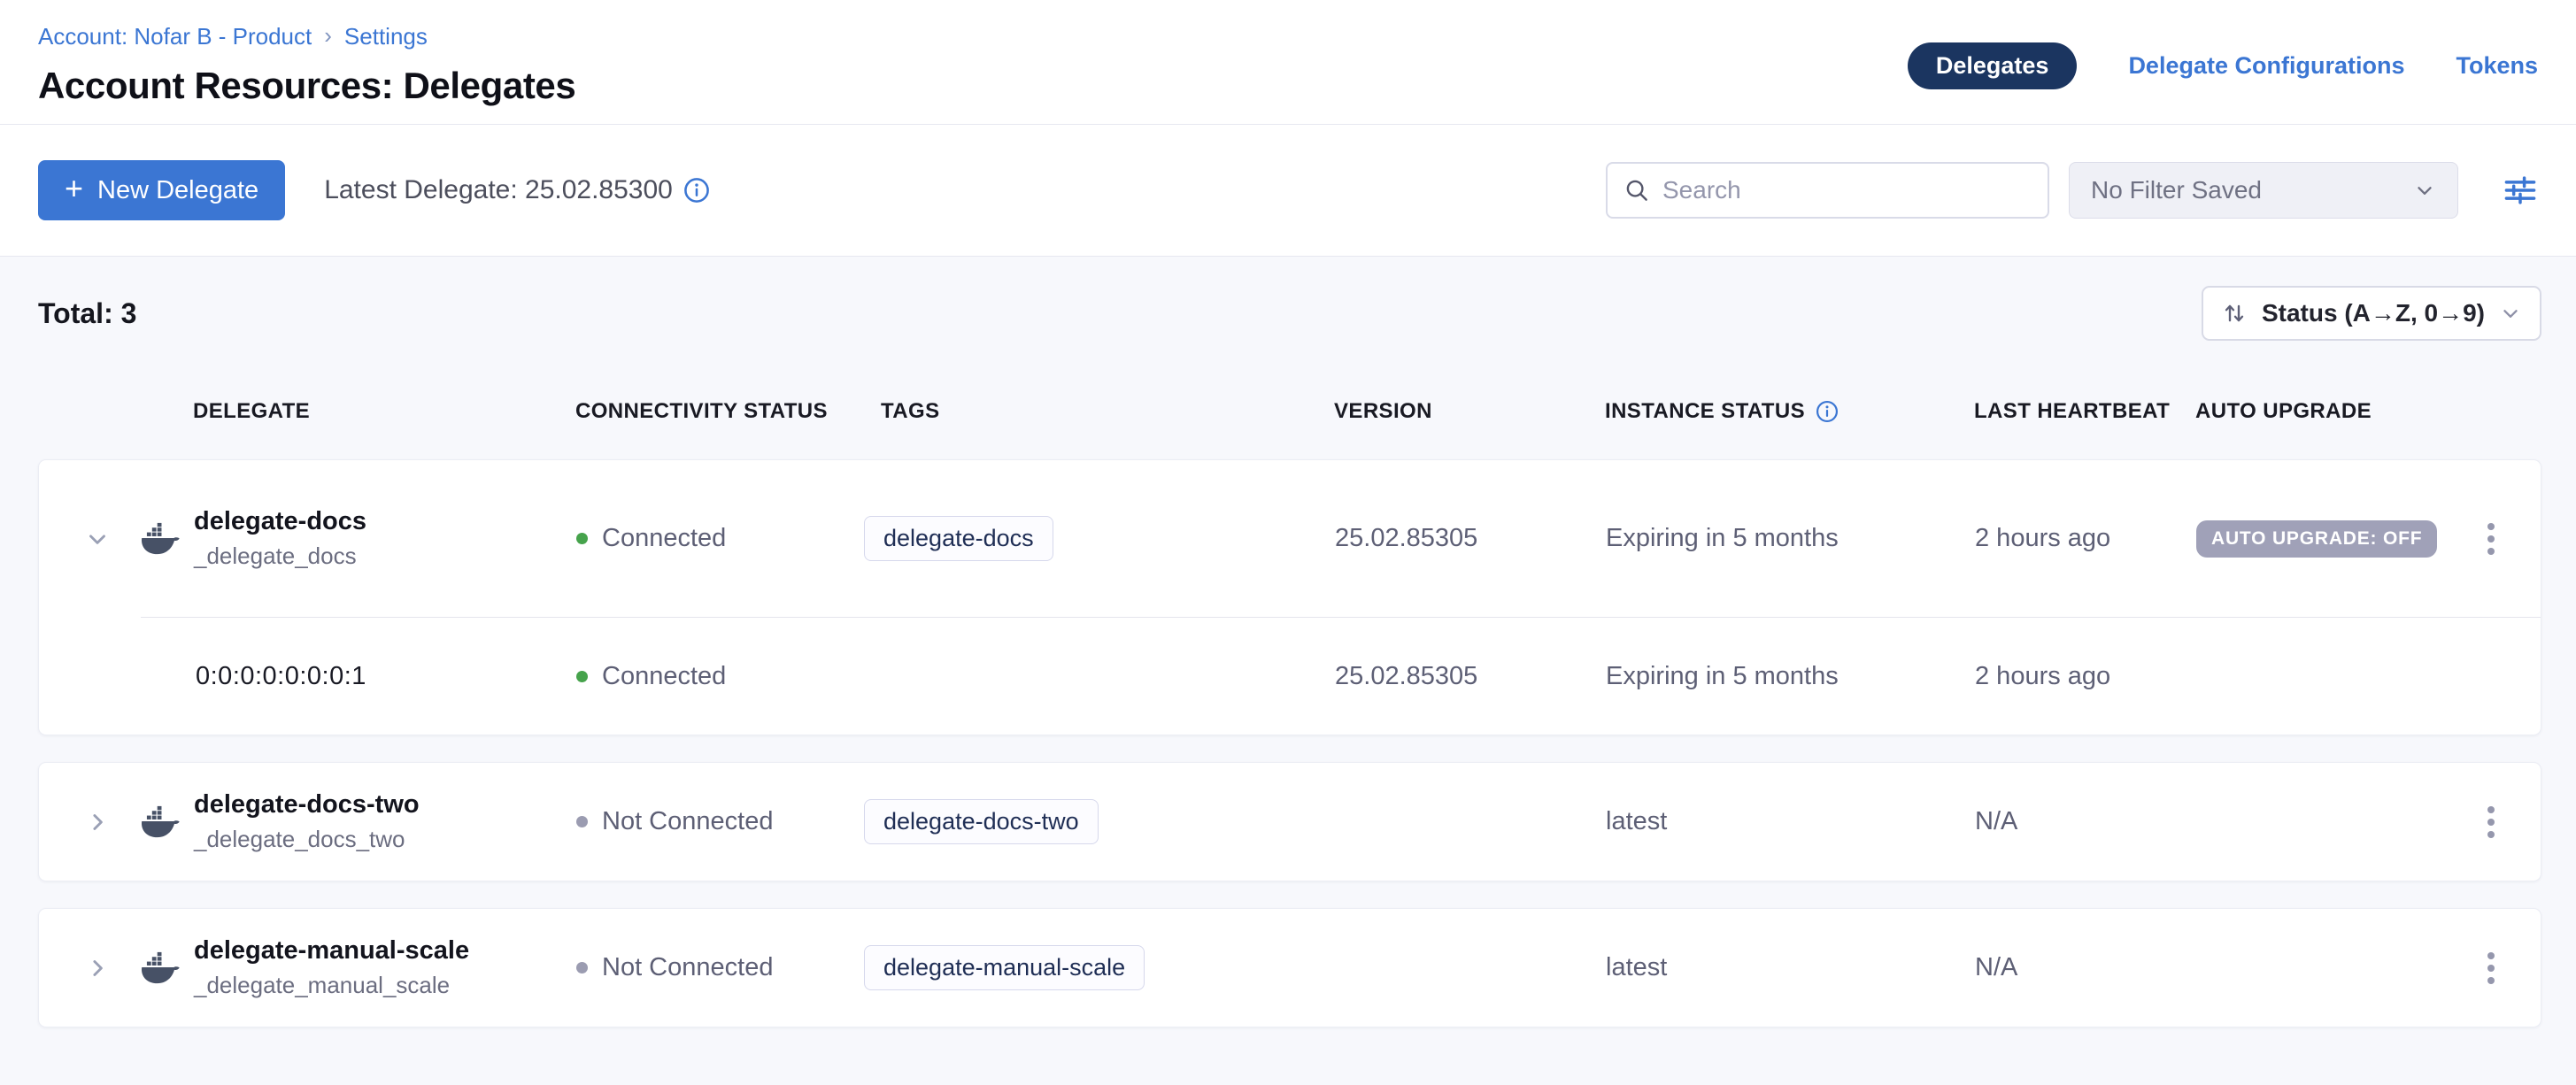  Describe the element at coordinates (1383, 411) in the screenshot. I see `column-header-version: VERSION` at that location.